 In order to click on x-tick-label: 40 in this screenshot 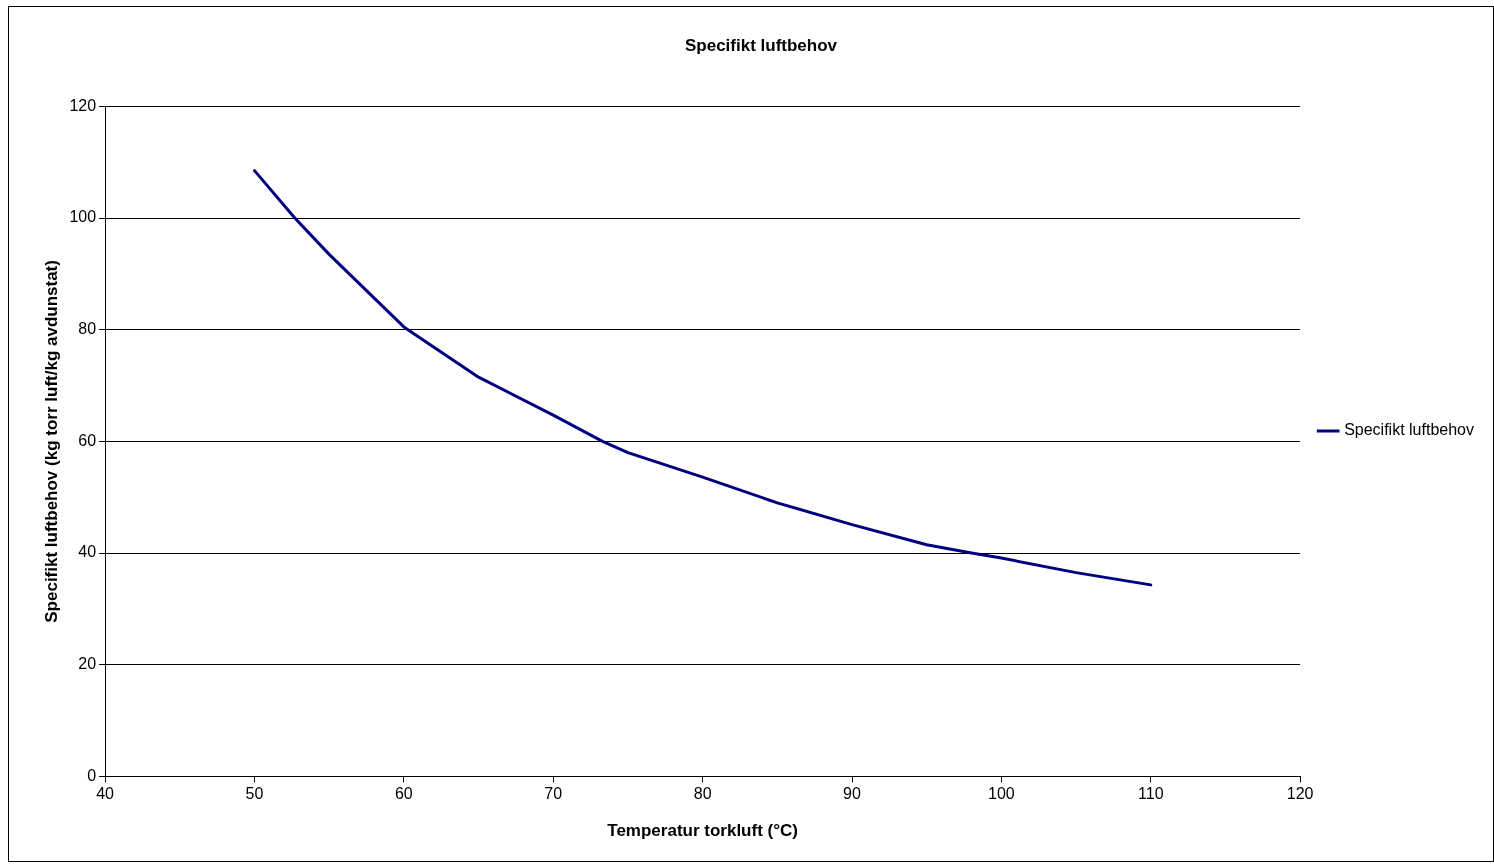, I will do `click(105, 794)`.